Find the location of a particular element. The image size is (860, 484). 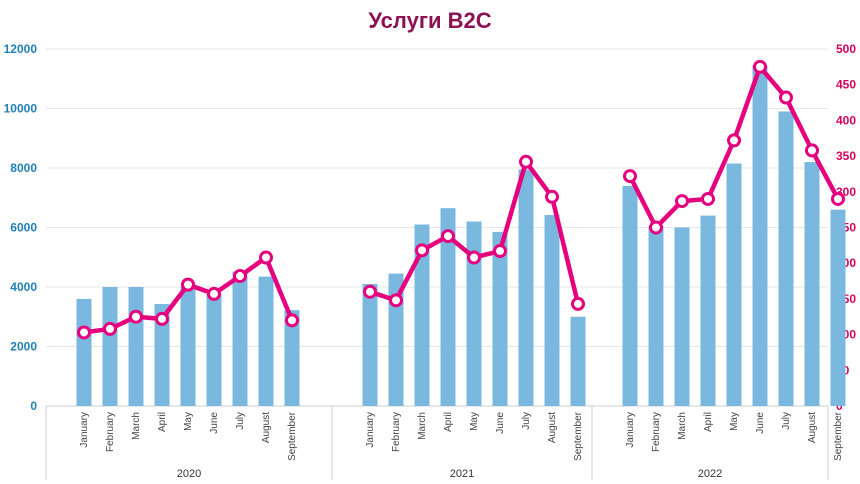

right-axis-tick-label: 500 is located at coordinates (846, 49).